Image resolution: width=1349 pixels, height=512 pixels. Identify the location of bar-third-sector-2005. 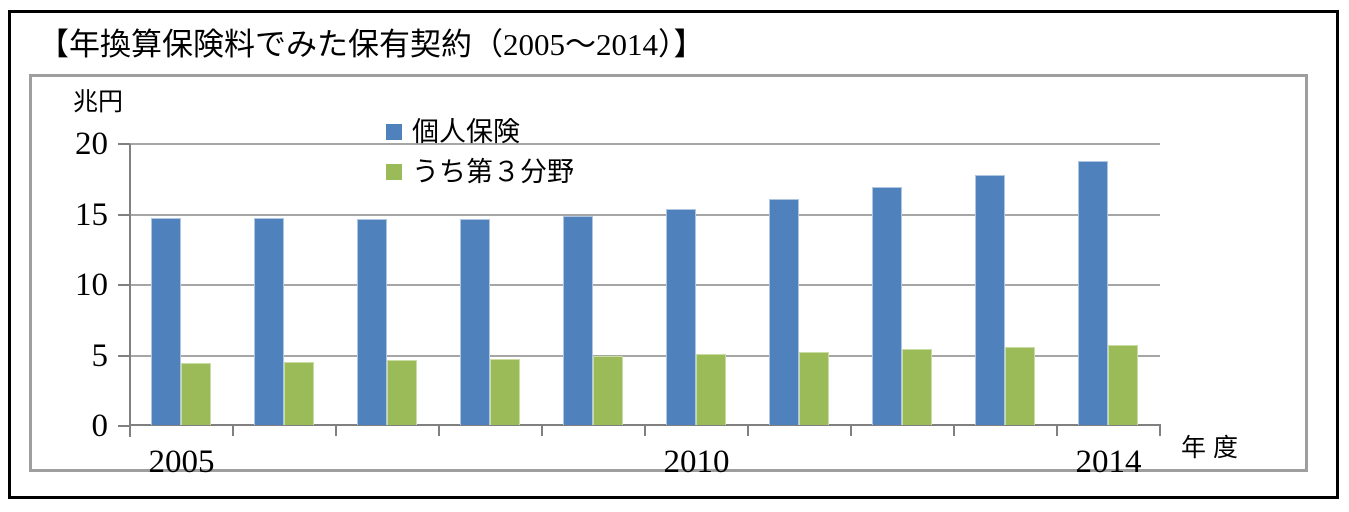
(196, 394).